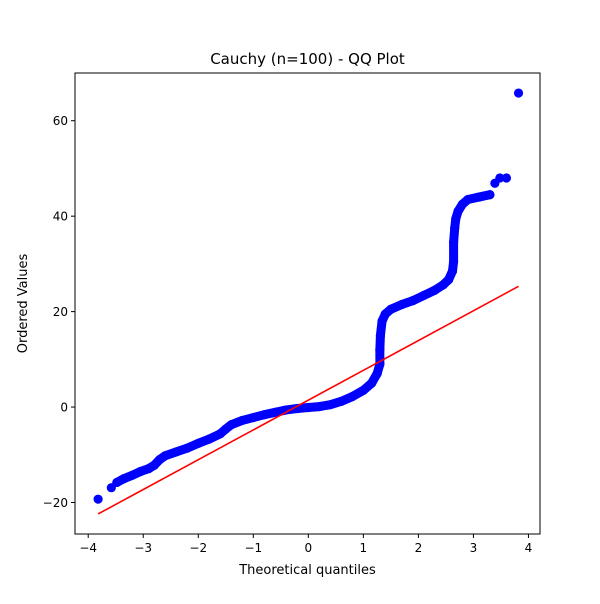 Image resolution: width=600 pixels, height=604 pixels. What do you see at coordinates (474, 548) in the screenshot?
I see `x-tick-label: 3` at bounding box center [474, 548].